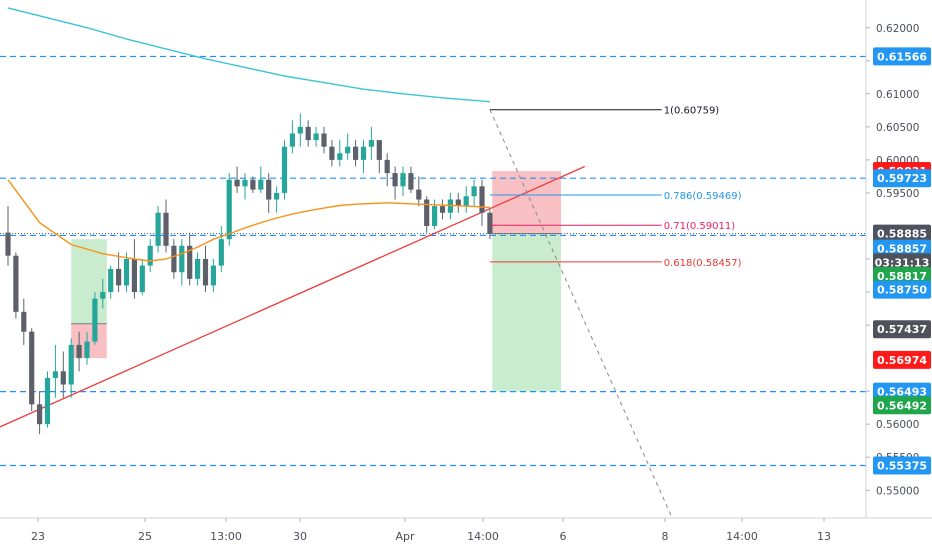  I want to click on price-label-text: 0.59723, so click(902, 178).